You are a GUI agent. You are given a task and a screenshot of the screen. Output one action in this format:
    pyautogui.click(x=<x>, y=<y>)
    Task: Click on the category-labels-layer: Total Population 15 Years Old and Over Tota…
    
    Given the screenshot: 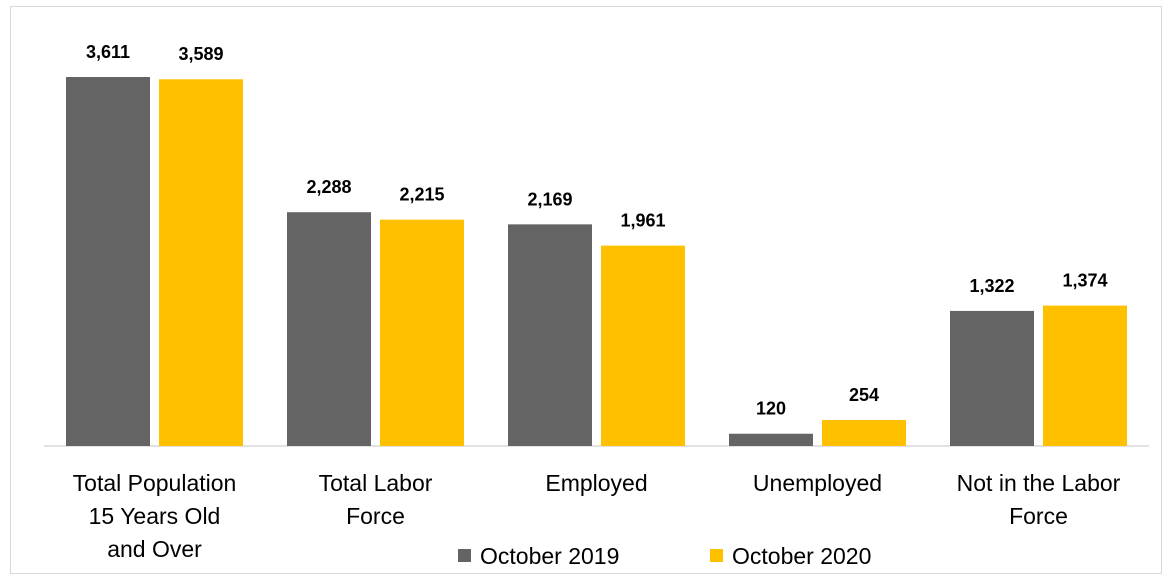 What is the action you would take?
    pyautogui.click(x=597, y=516)
    